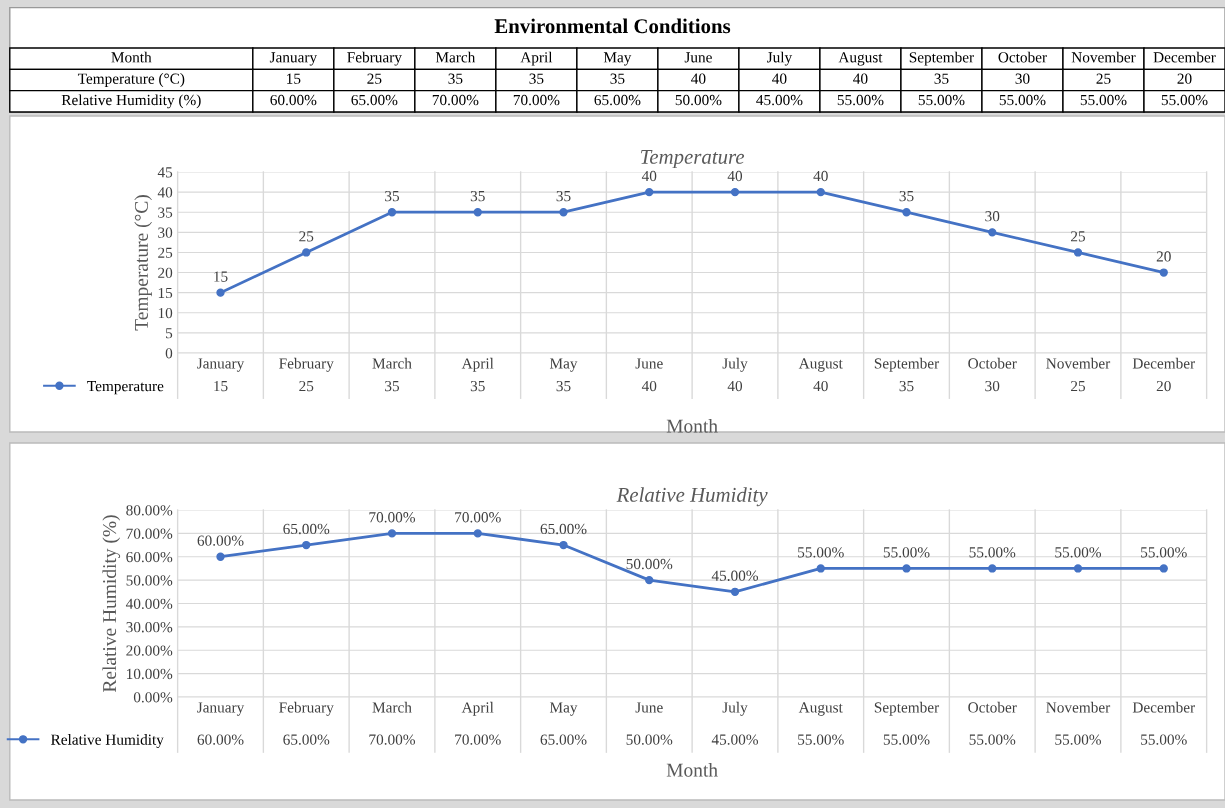 The image size is (1225, 808). What do you see at coordinates (293, 59) in the screenshot?
I see `category-label: January` at bounding box center [293, 59].